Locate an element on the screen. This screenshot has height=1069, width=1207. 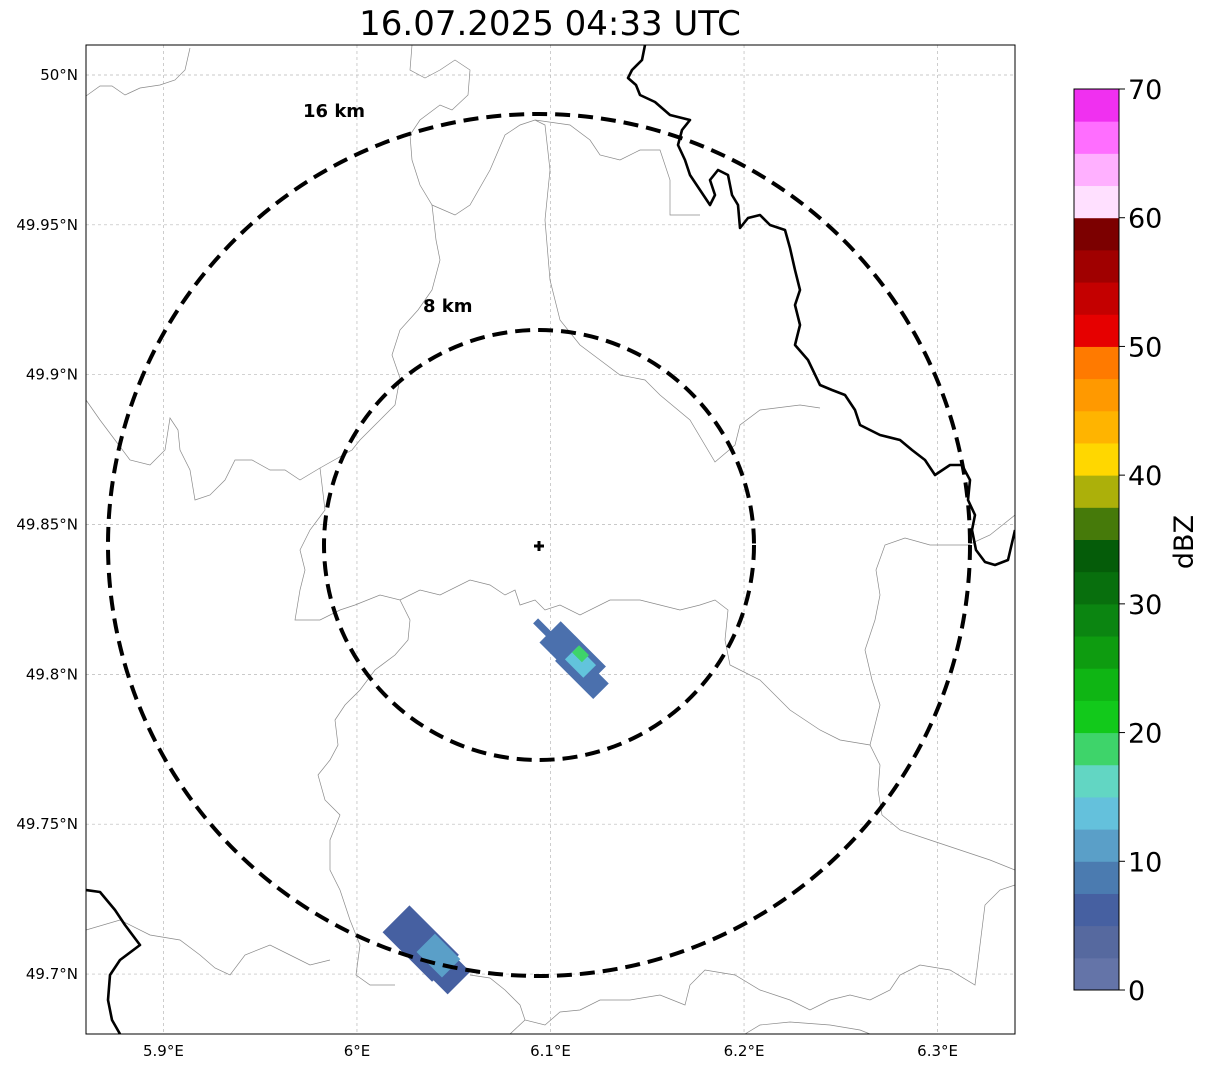
colorbar: 0 10 20 30 40 50 60 70 dBZ is located at coordinates (1136, 541).